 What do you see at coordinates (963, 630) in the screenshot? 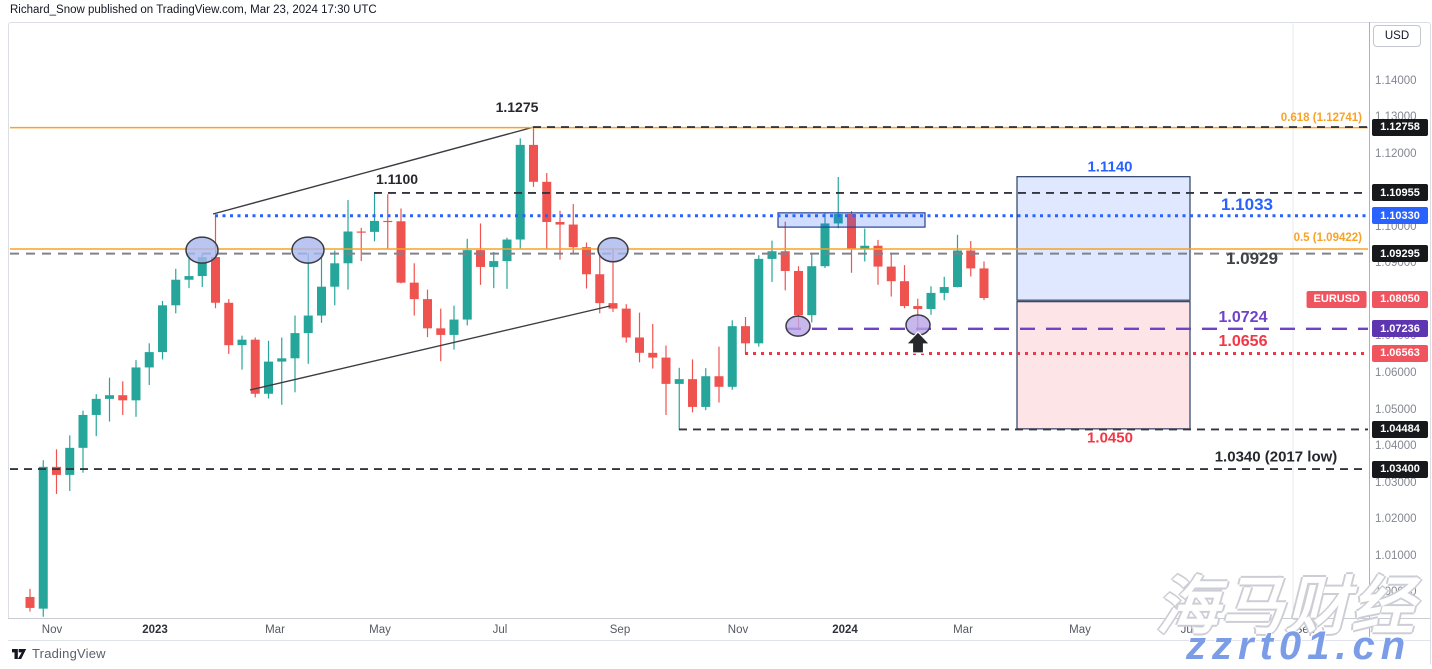
I see `time-axis-month-label: Mar` at bounding box center [963, 630].